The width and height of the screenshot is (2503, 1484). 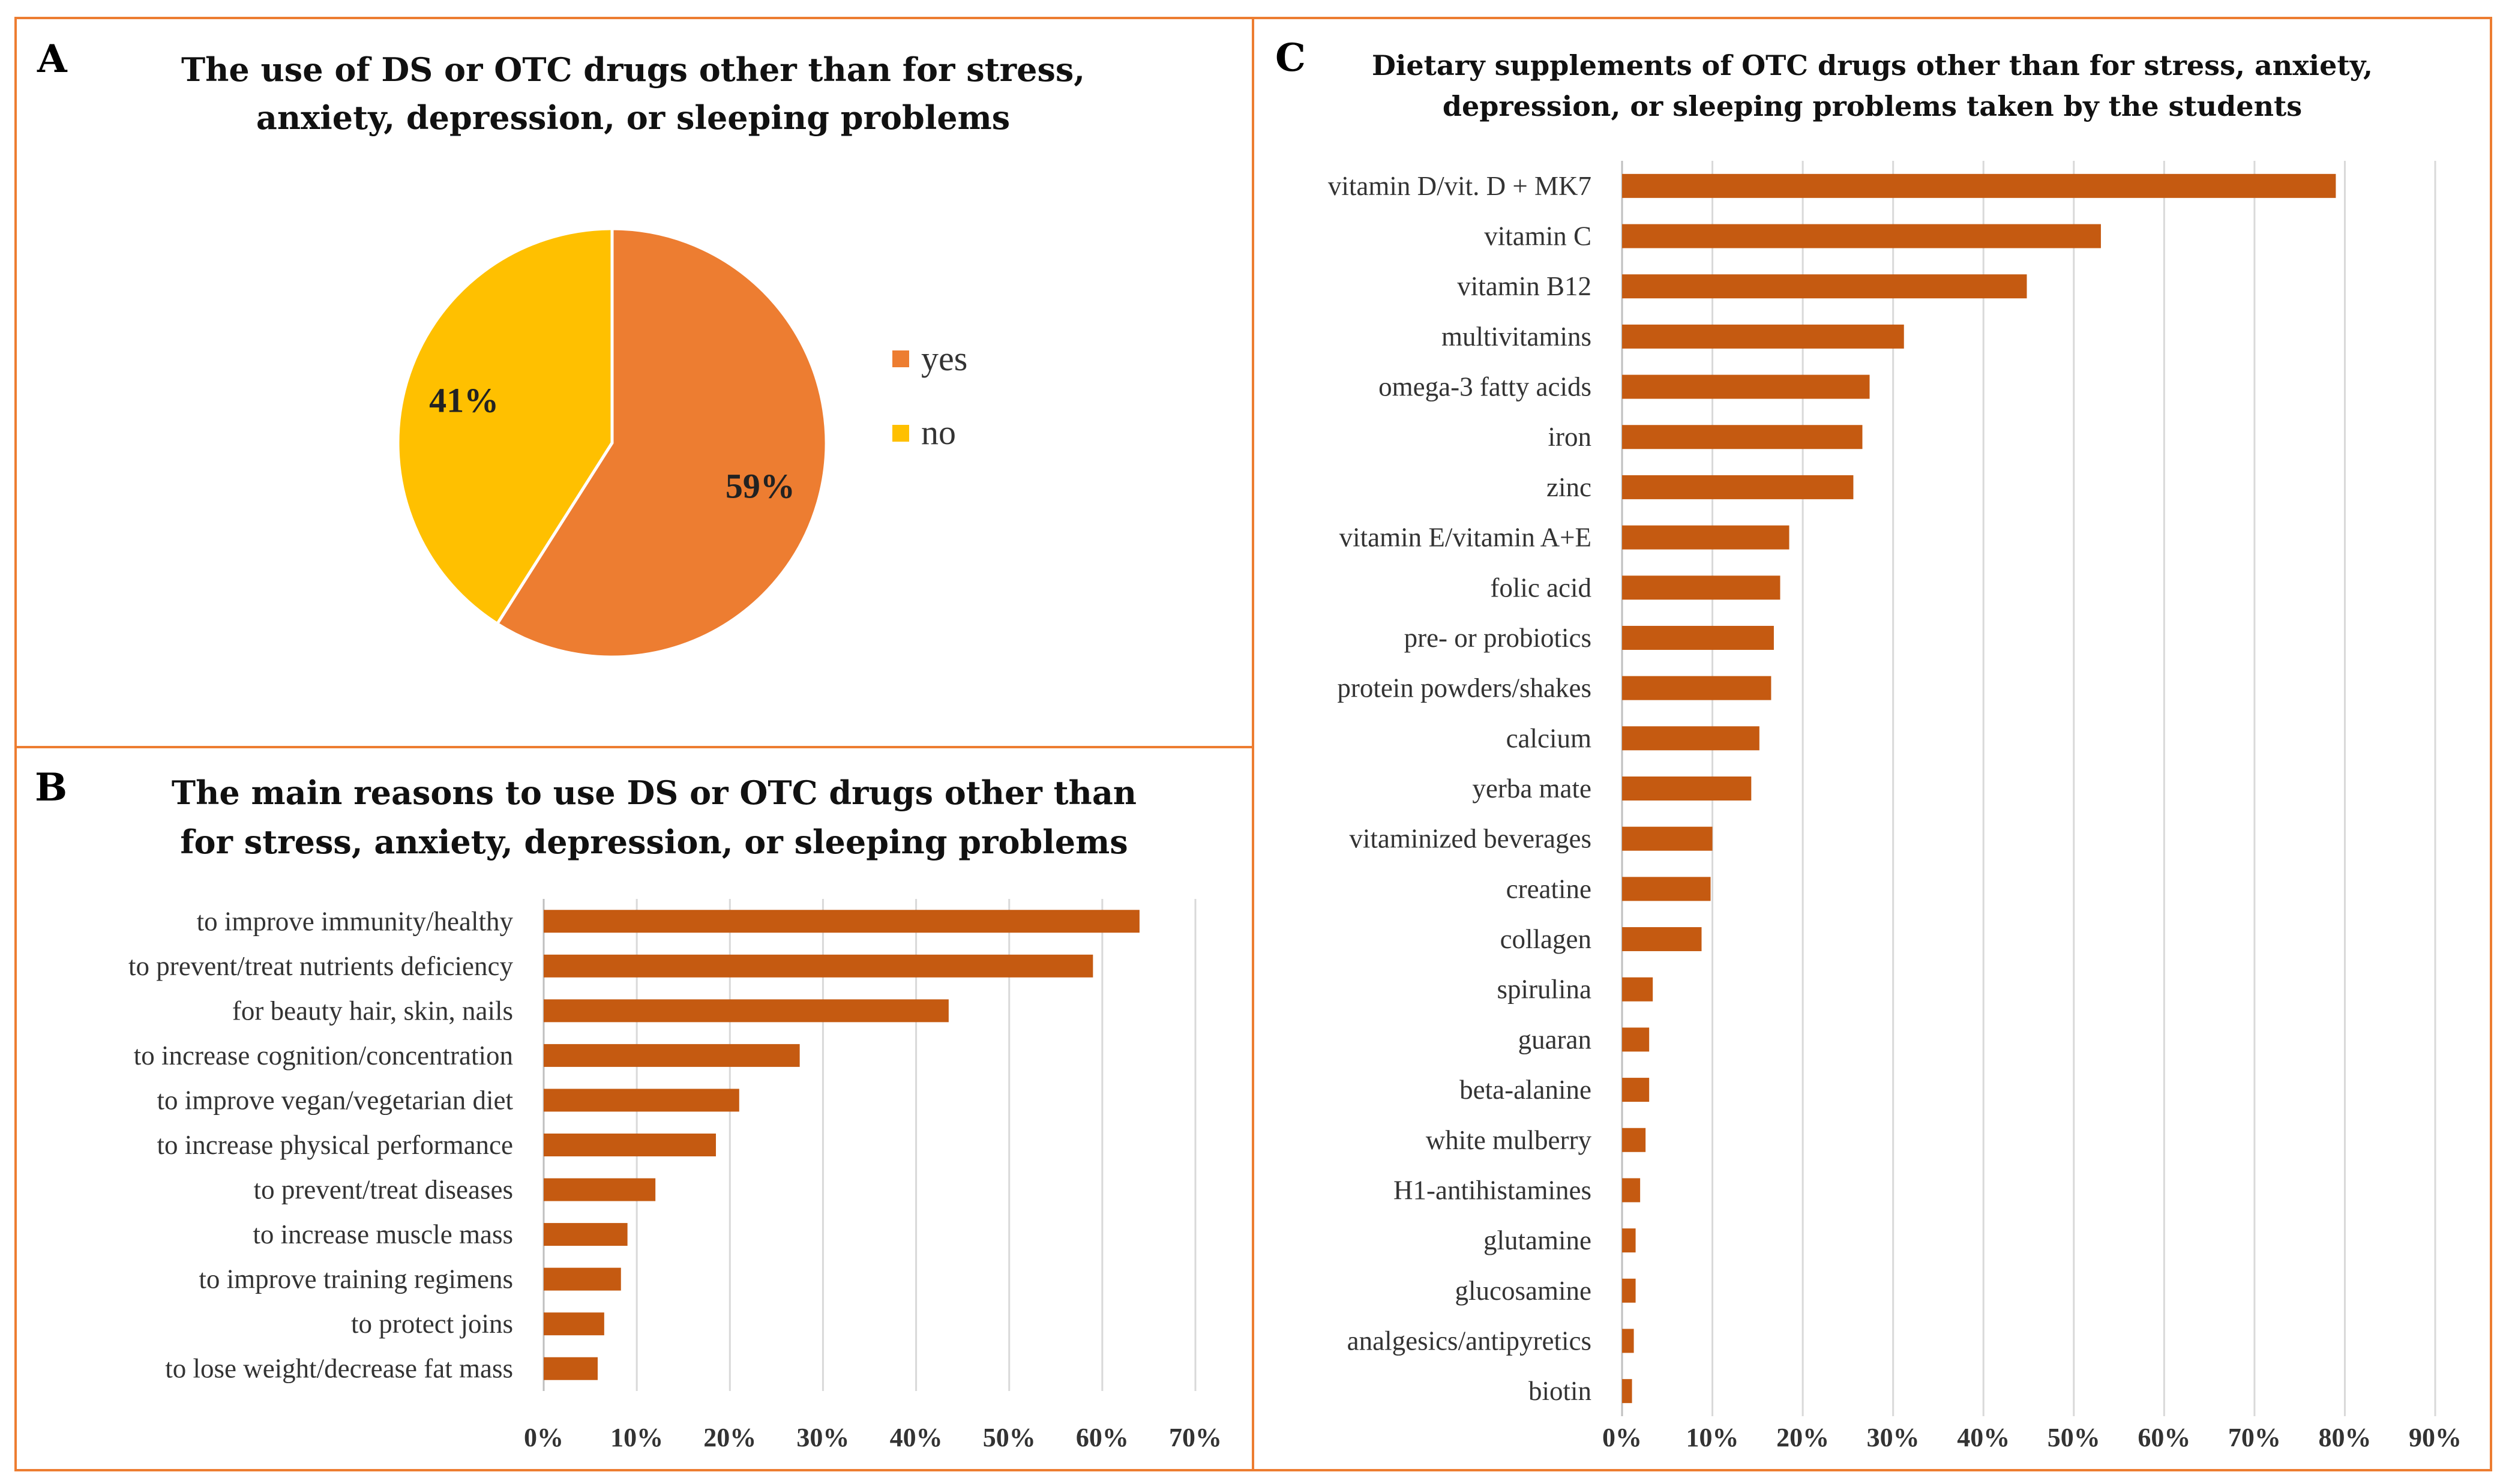 What do you see at coordinates (1492, 1190) in the screenshot?
I see `panel-c-category-label: H1-antihistamines` at bounding box center [1492, 1190].